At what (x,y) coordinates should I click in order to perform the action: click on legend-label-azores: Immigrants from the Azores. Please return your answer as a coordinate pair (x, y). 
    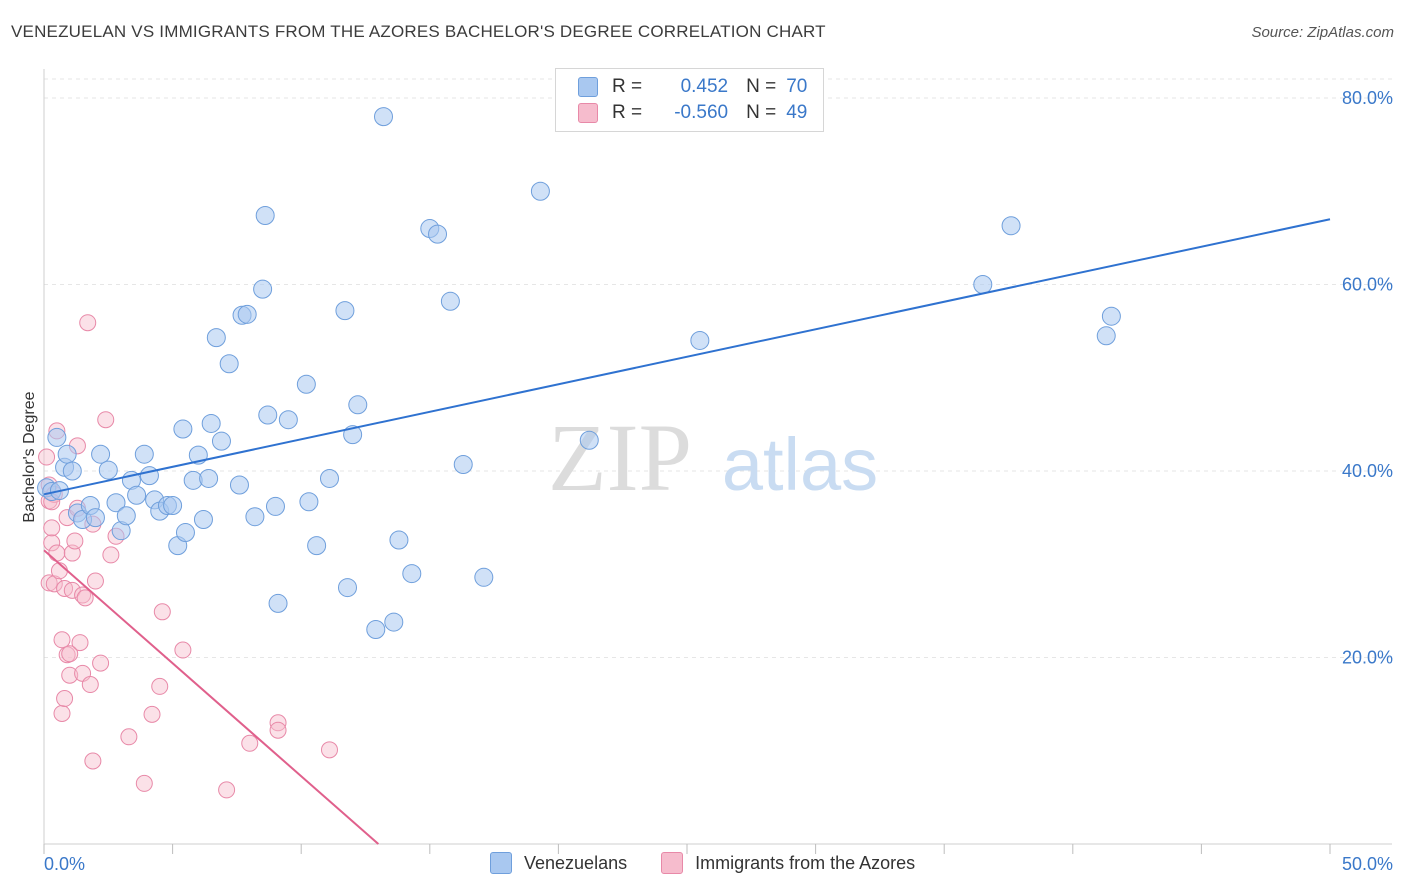
    Looking at the image, I should click on (805, 862).